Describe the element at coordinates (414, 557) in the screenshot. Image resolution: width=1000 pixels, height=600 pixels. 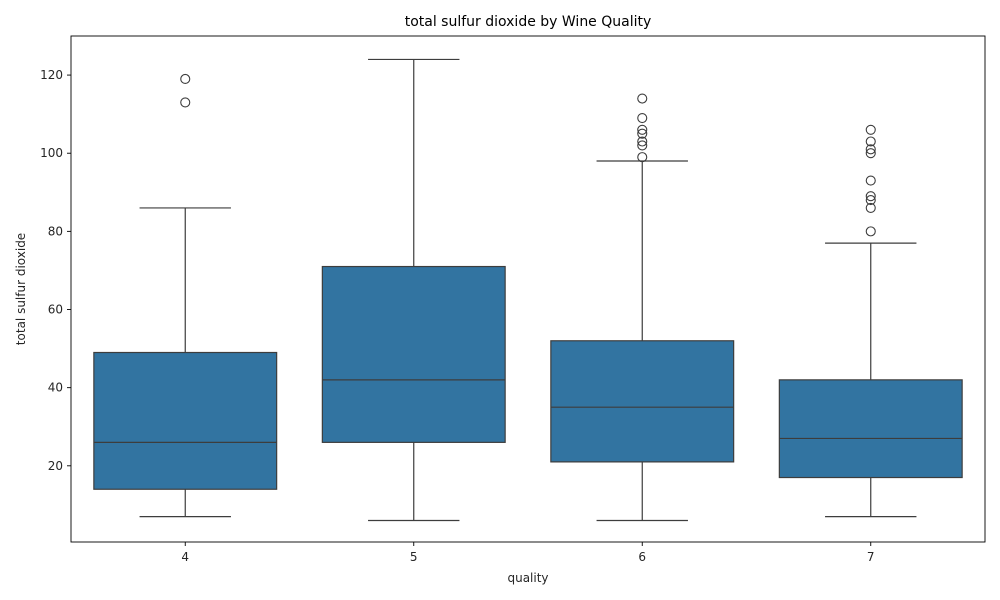
I see `x-tick-label-5: 5` at that location.